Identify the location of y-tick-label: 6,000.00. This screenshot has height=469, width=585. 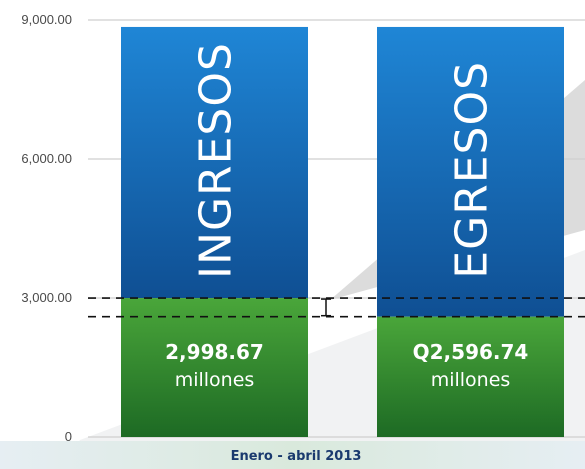
(46, 158).